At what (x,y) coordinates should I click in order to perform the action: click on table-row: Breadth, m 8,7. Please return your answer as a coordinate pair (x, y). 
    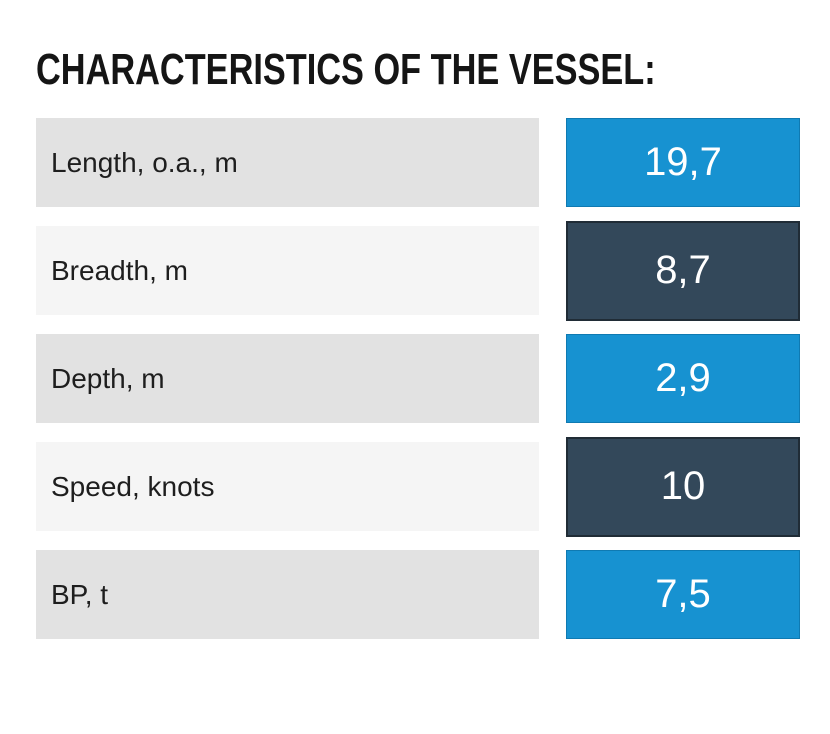
    Looking at the image, I should click on (433, 270).